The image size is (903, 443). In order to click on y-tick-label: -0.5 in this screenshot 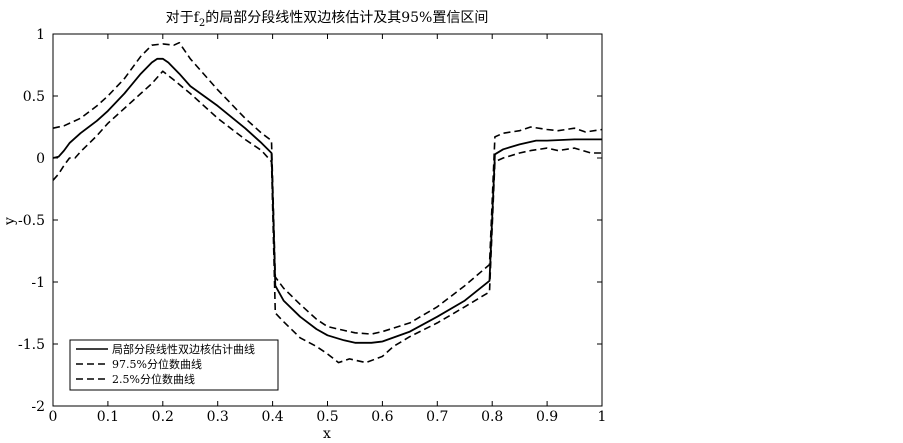, I will do `click(31, 221)`.